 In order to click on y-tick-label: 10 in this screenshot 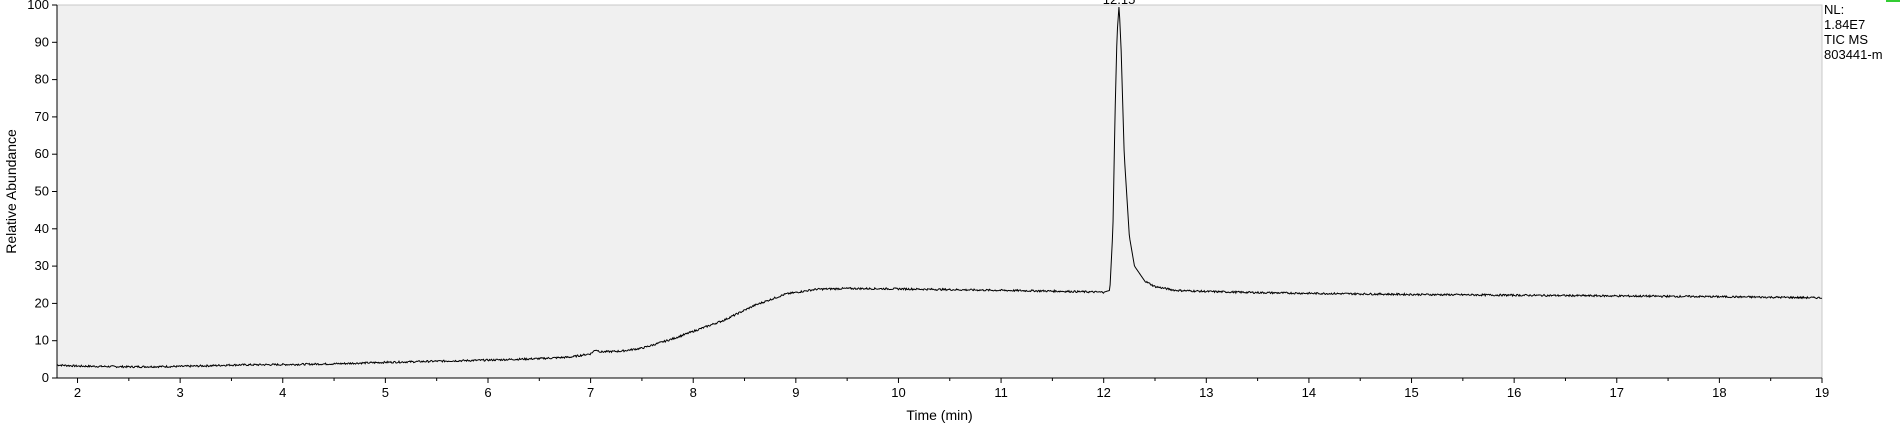, I will do `click(42, 340)`.